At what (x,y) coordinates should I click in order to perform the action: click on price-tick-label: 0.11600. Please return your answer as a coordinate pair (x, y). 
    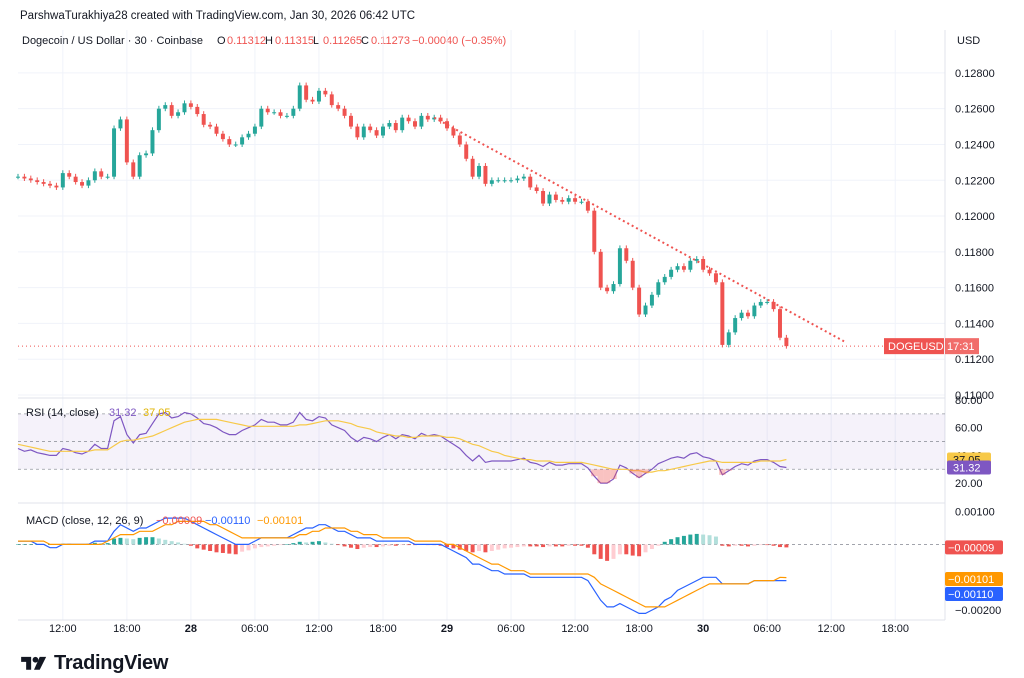
    Looking at the image, I should click on (974, 289).